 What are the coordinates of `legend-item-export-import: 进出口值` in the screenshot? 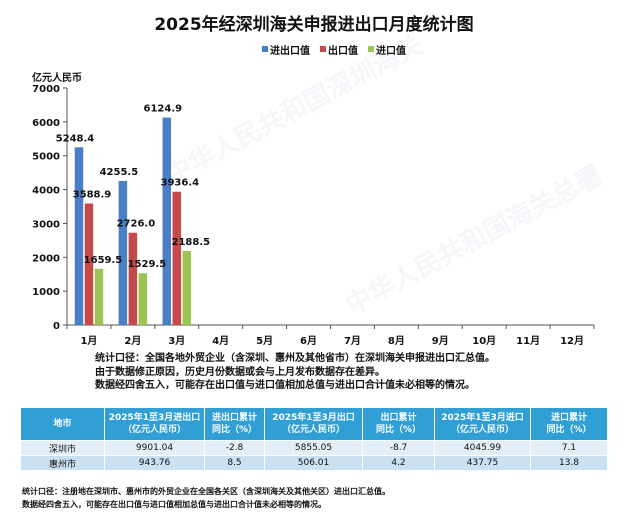 It's located at (286, 49).